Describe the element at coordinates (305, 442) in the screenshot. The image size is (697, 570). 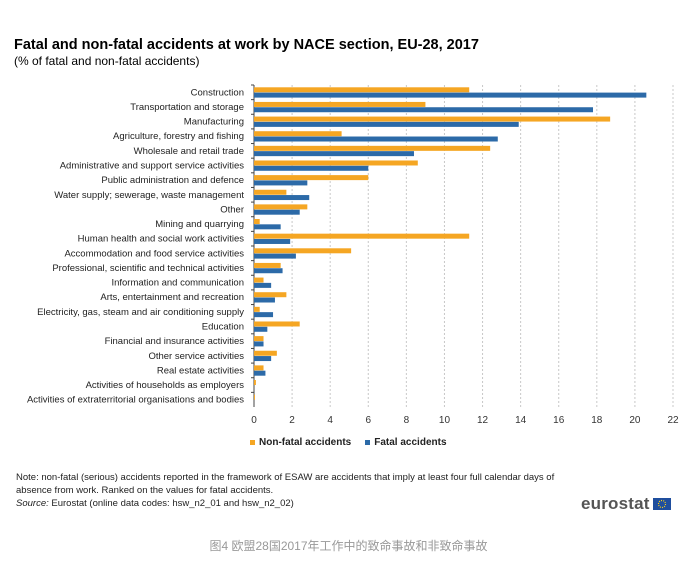
I see `legend-label: Non-fatal accidents` at that location.